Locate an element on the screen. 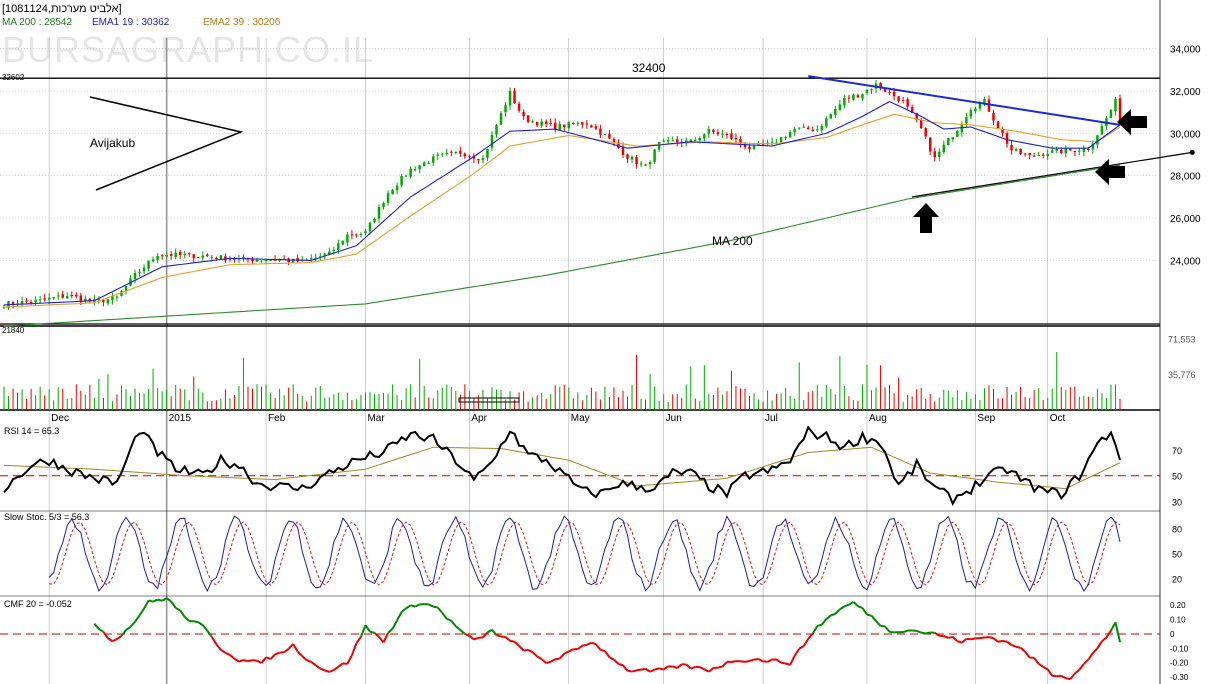  rsi-panel is located at coordinates (580, 466).